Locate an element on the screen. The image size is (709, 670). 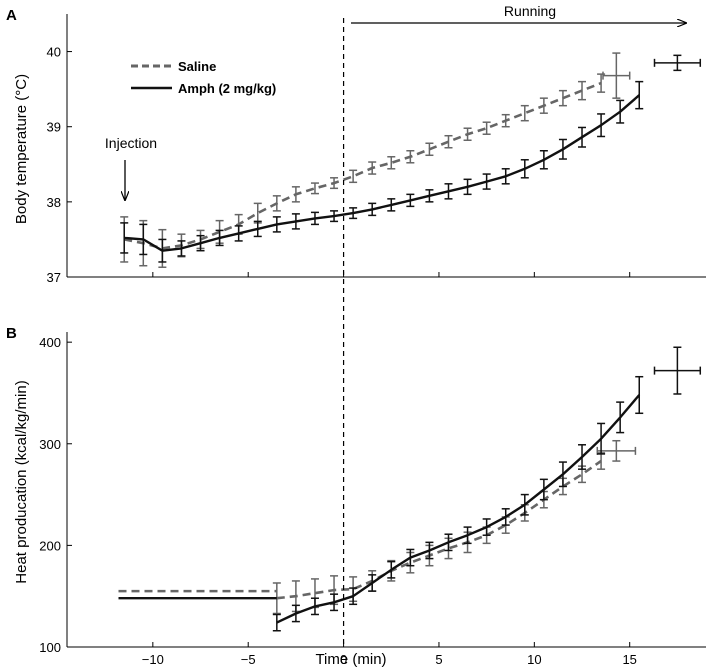
x-tick-label: −5 is located at coordinates (248, 659).